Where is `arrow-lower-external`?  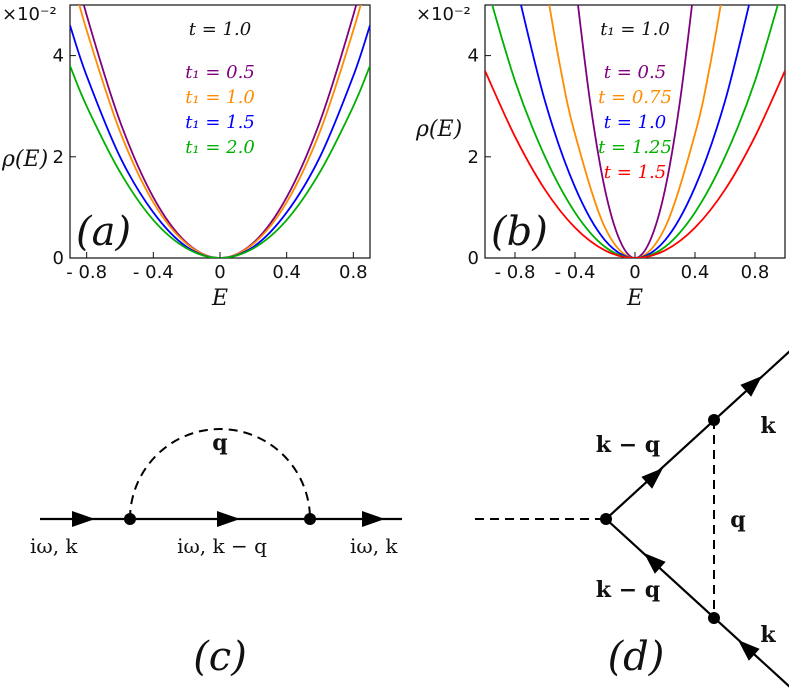
arrow-lower-external is located at coordinates (749, 650).